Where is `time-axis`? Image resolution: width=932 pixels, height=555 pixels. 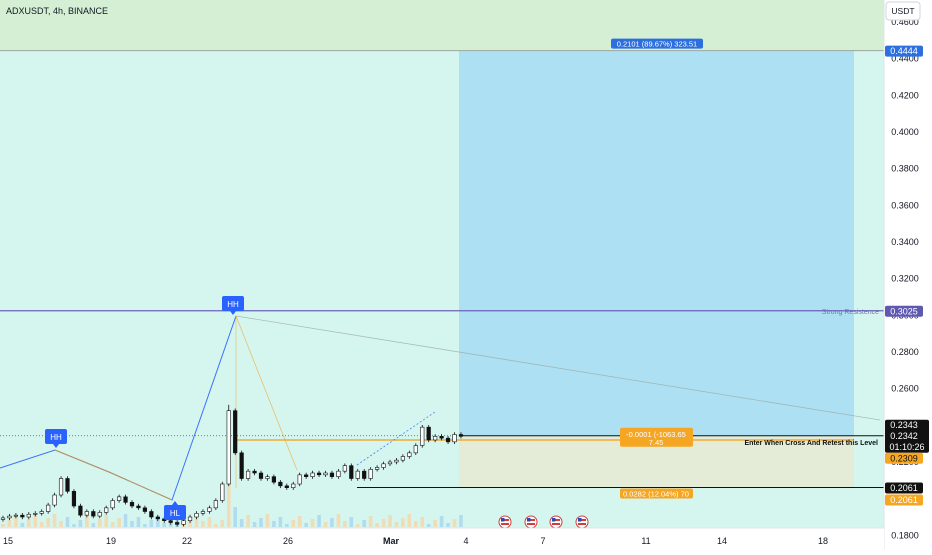
time-axis is located at coordinates (442, 539).